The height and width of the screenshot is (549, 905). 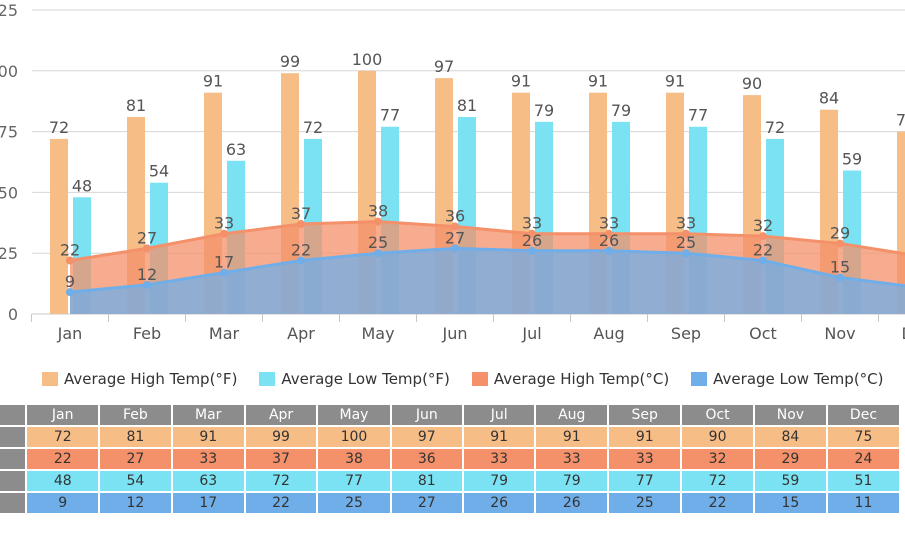 I want to click on table-header-cell: Nov, so click(x=790, y=415).